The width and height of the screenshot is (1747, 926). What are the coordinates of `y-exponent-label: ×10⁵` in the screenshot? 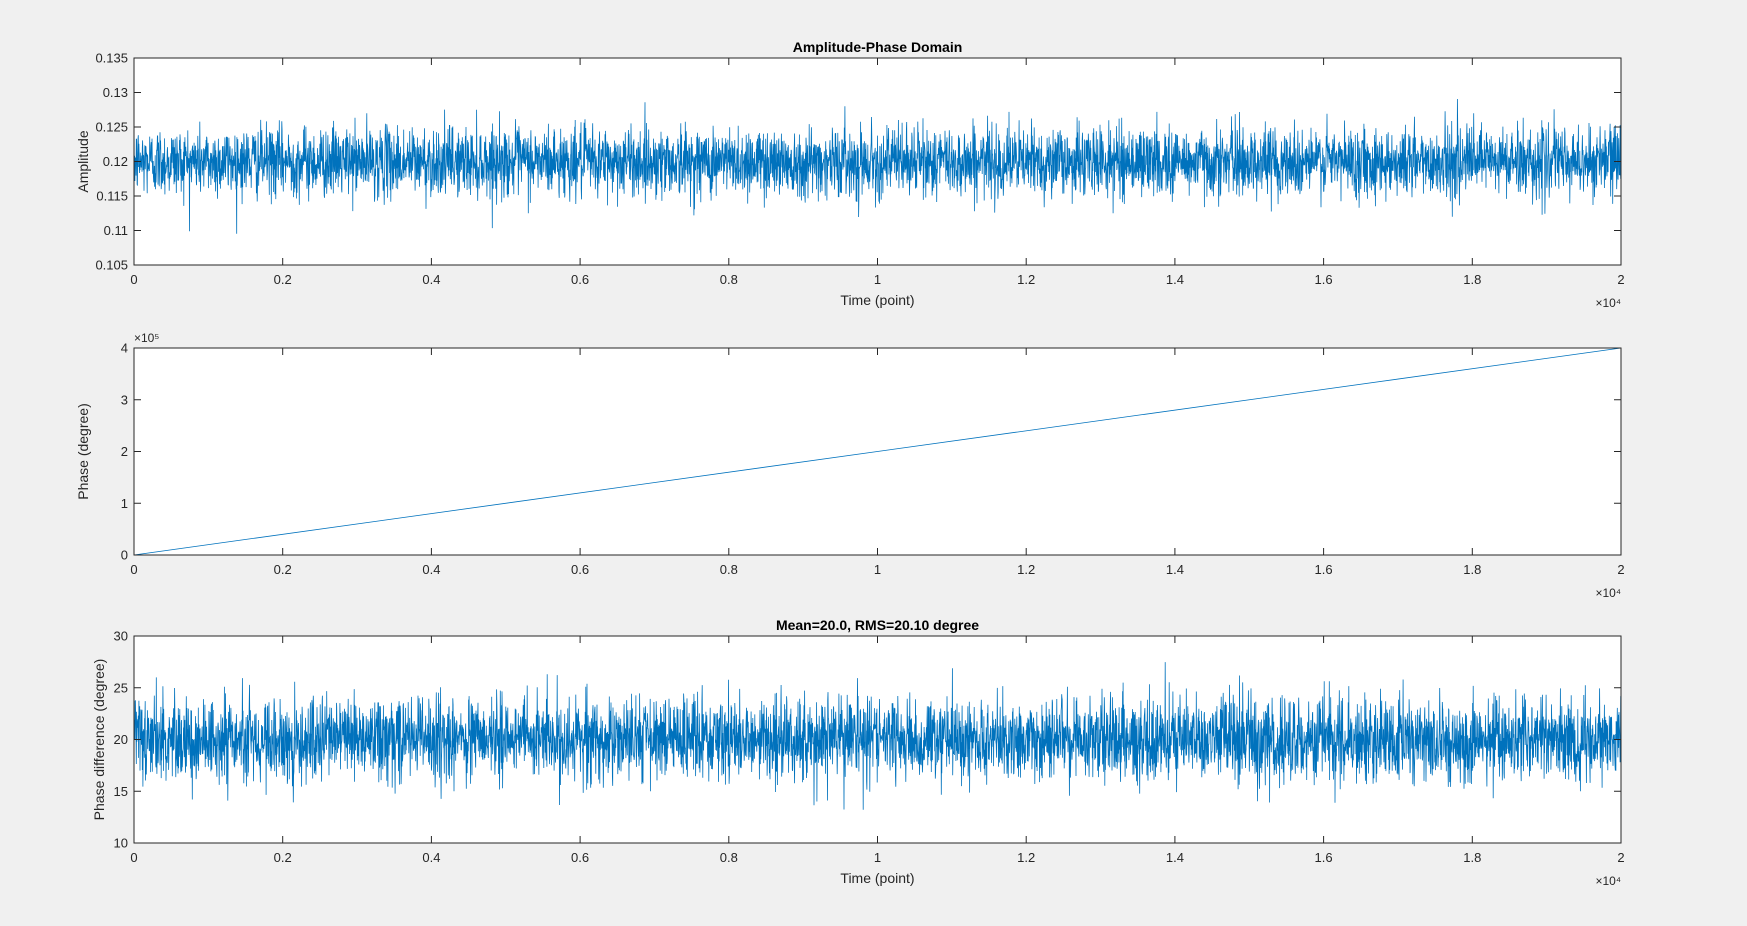 It's located at (146, 338).